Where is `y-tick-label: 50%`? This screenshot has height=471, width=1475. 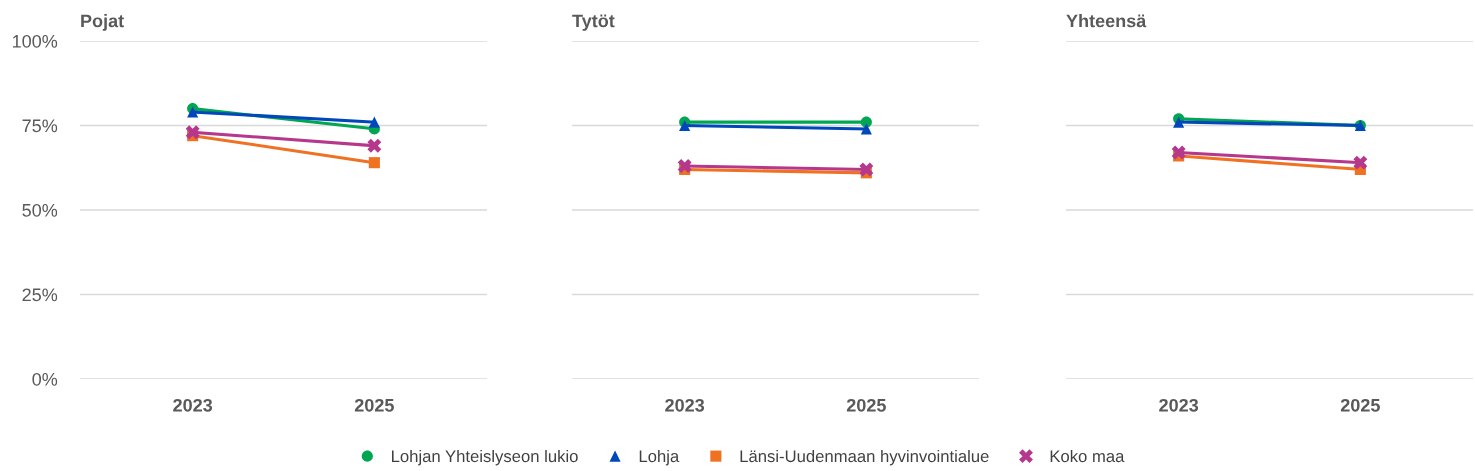
y-tick-label: 50% is located at coordinates (40, 210).